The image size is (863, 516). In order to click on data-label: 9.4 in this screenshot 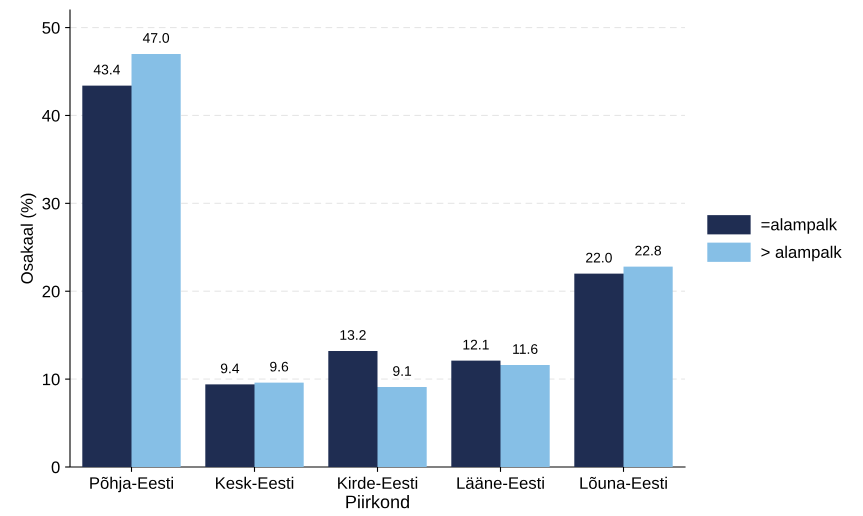, I will do `click(230, 368)`.